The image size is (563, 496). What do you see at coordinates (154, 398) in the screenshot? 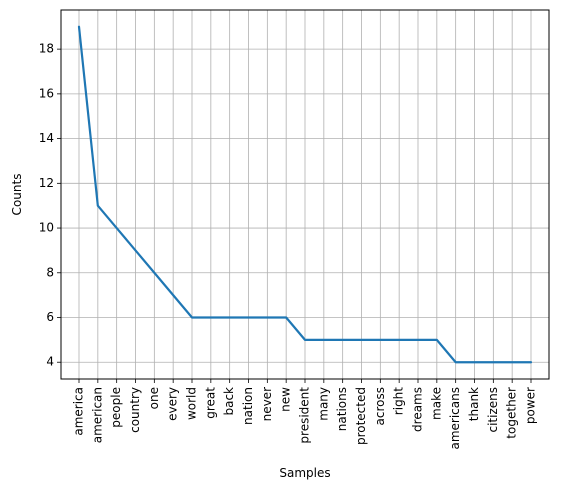
I see `x-tick-label: one` at bounding box center [154, 398].